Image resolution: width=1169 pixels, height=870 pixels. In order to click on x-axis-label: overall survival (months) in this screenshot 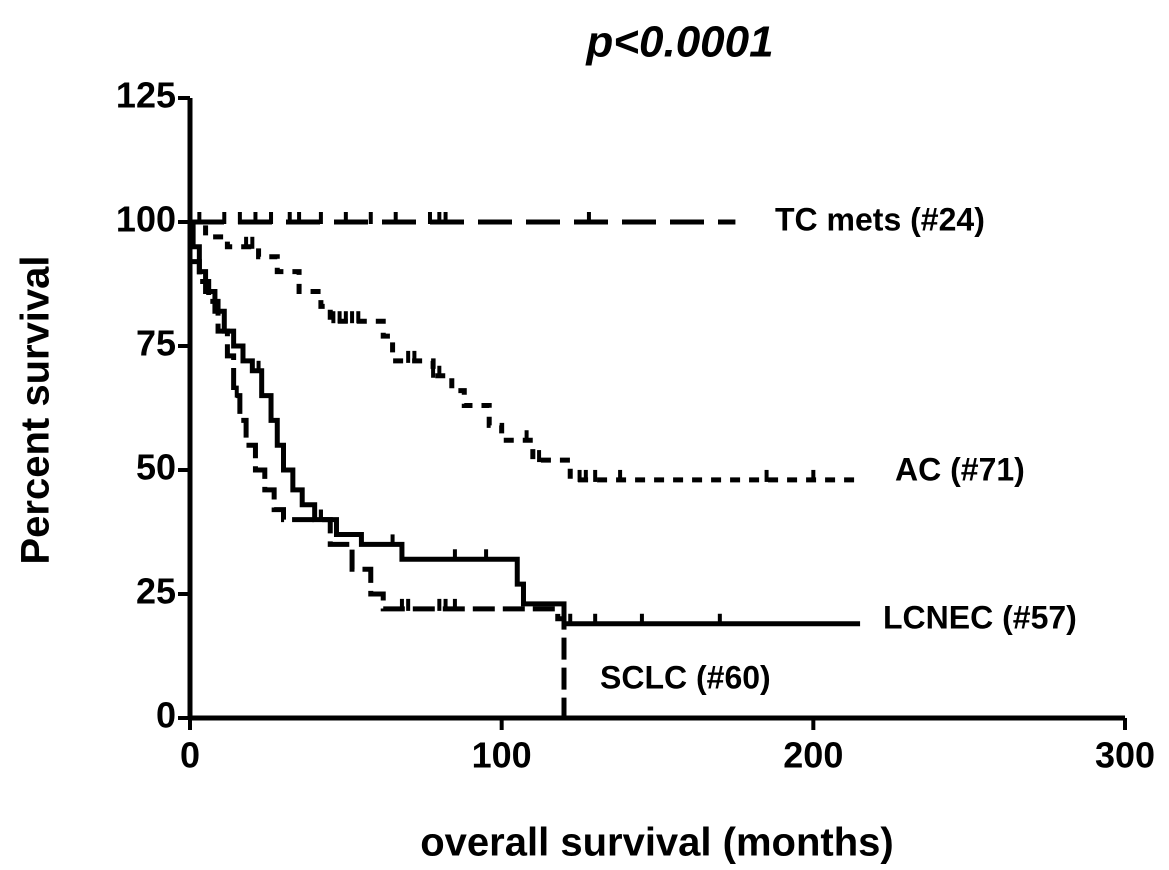, I will do `click(656, 843)`.